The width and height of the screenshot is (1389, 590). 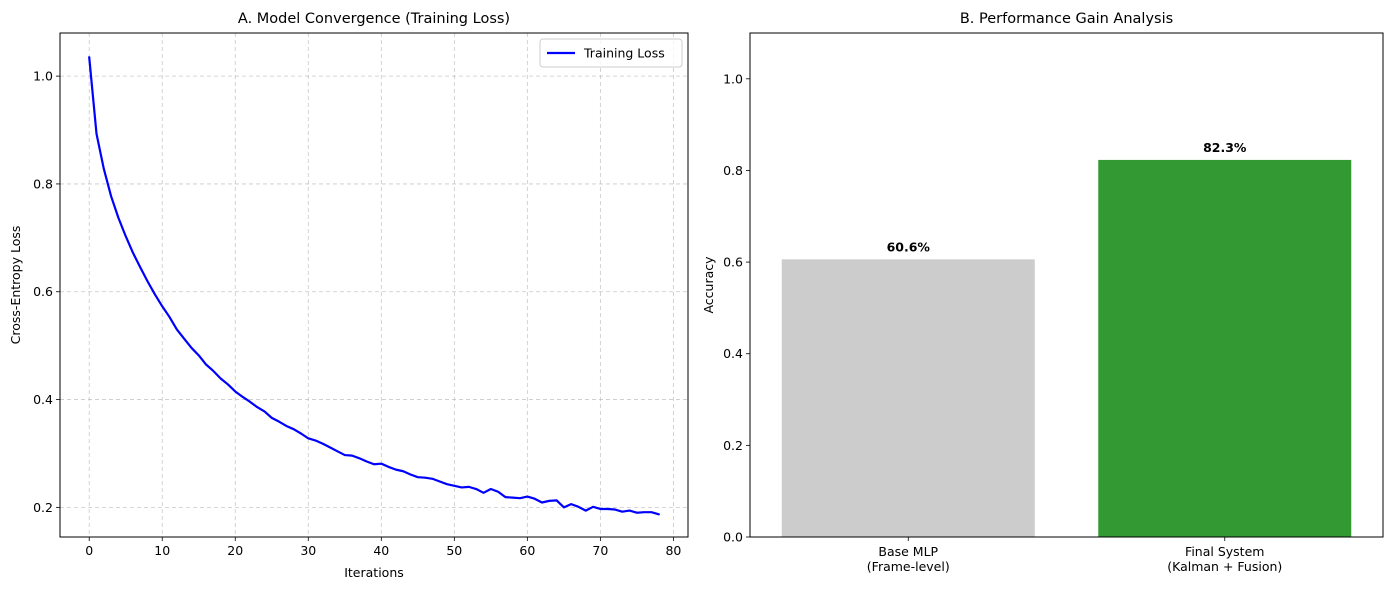 What do you see at coordinates (1067, 197) in the screenshot?
I see `accuracy-chart-data-labels: 60.6% 82.3%` at bounding box center [1067, 197].